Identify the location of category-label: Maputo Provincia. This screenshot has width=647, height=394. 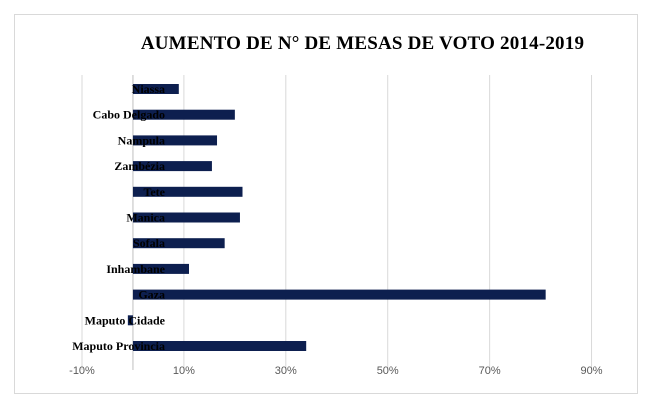
(118, 346).